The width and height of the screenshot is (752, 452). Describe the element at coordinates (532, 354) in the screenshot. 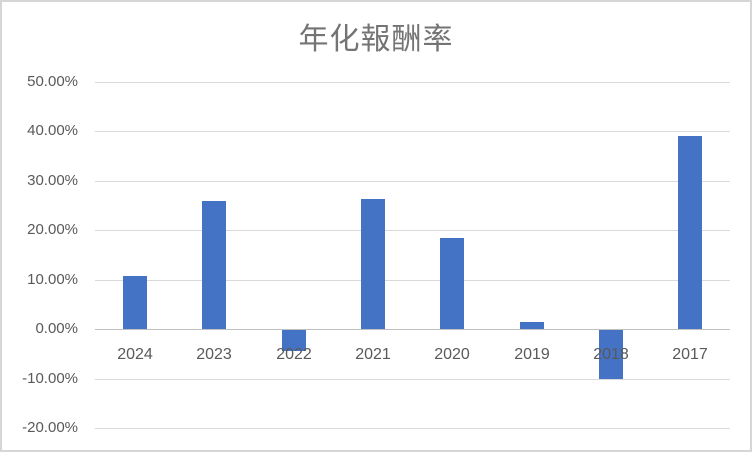

I see `x-tick-label-2019: 2019` at that location.